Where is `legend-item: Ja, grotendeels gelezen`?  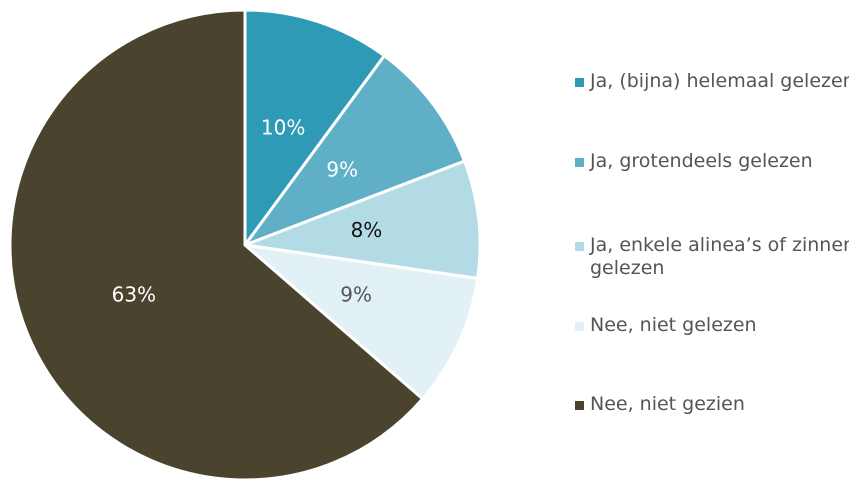
legend-item: Ja, grotendeels gelezen is located at coordinates (712, 161).